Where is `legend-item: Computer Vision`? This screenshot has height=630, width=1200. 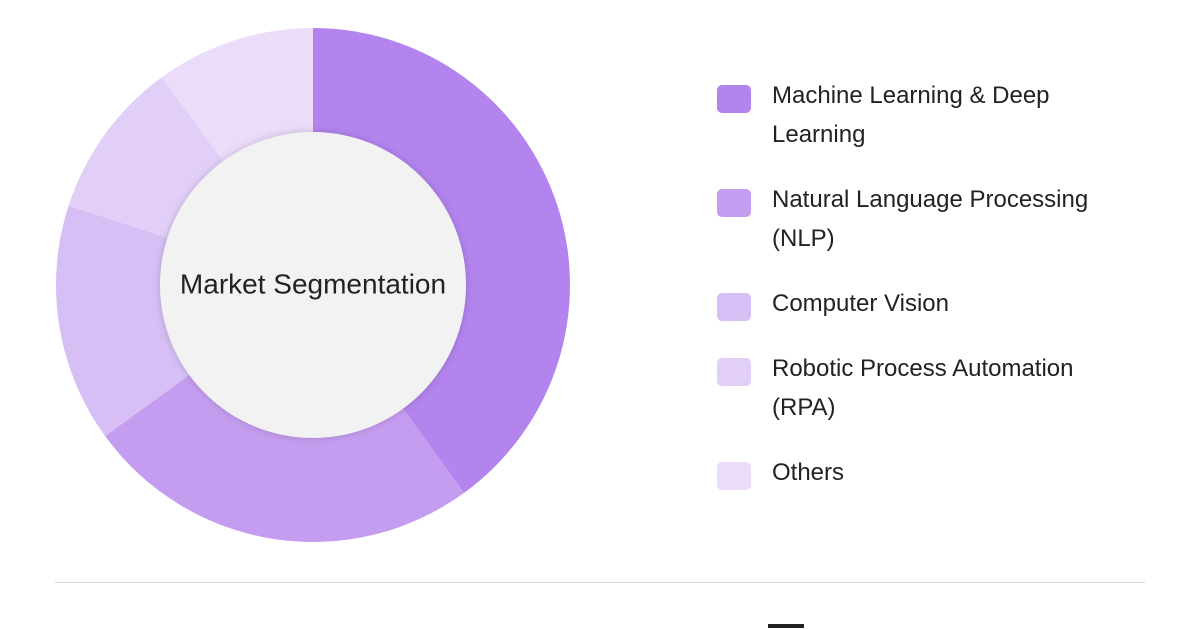 legend-item: Computer Vision is located at coordinates (927, 303).